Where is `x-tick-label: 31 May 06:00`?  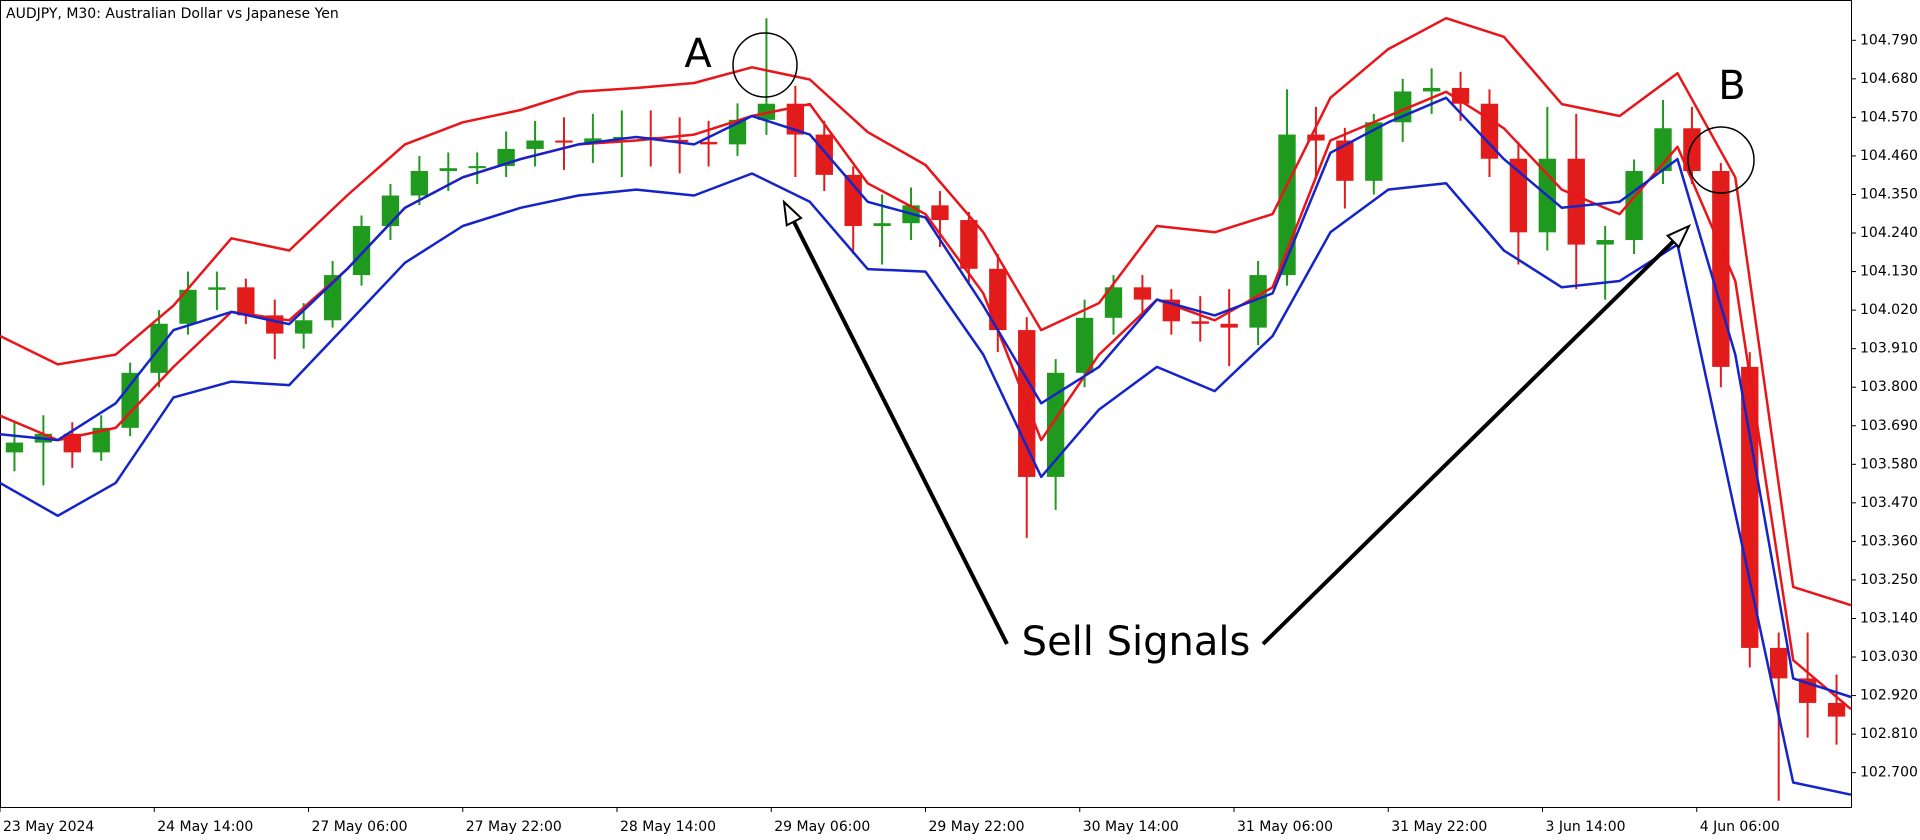
x-tick-label: 31 May 06:00 is located at coordinates (1285, 827).